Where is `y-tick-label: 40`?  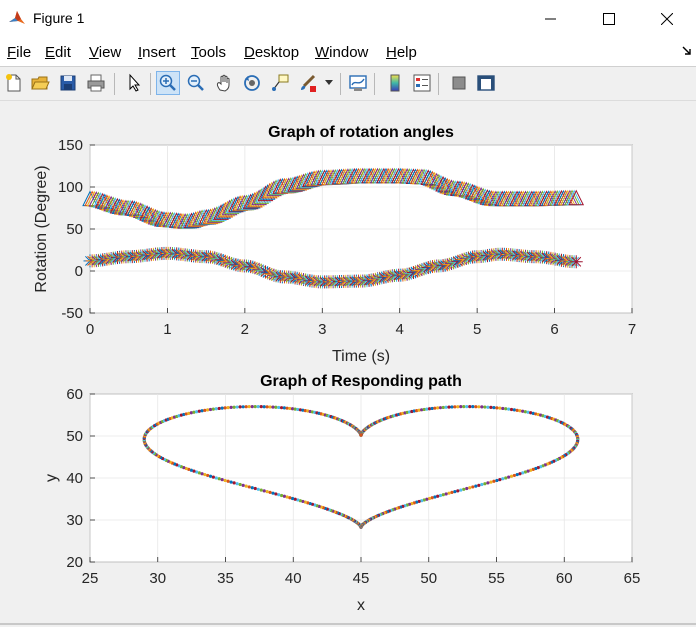 y-tick-label: 40 is located at coordinates (74, 478).